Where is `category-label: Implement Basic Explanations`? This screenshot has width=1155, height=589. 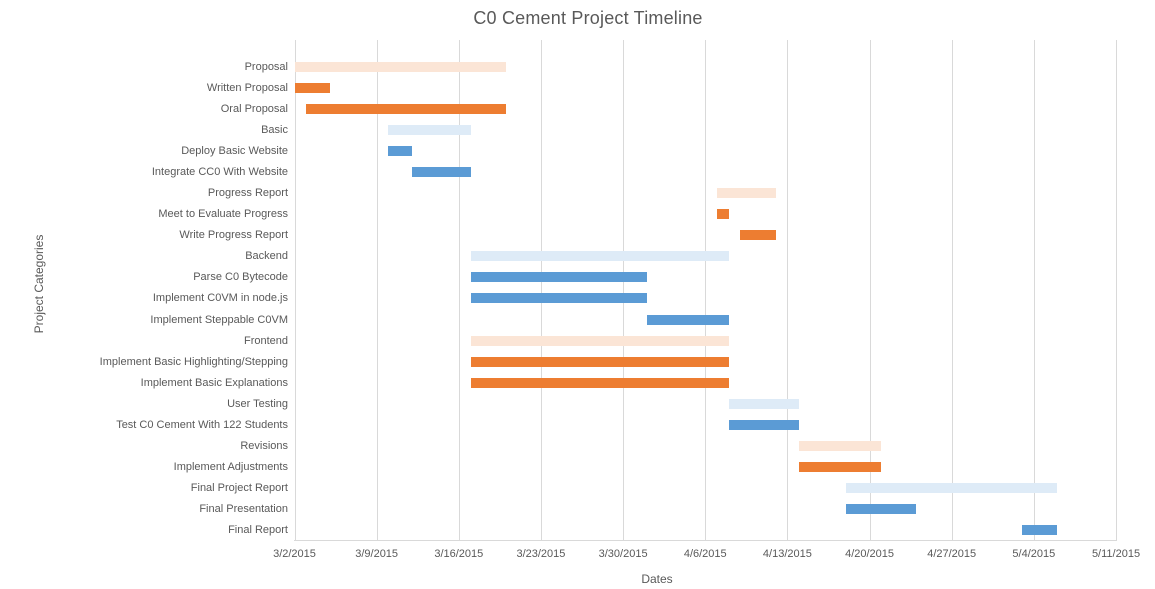
category-label: Implement Basic Explanations is located at coordinates (214, 382).